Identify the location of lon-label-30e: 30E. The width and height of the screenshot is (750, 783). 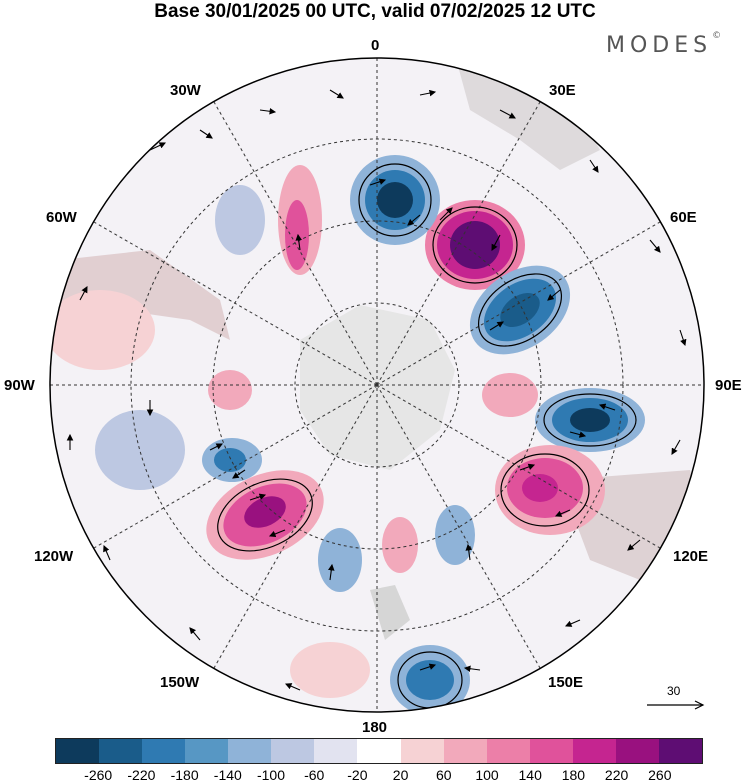
(562, 90).